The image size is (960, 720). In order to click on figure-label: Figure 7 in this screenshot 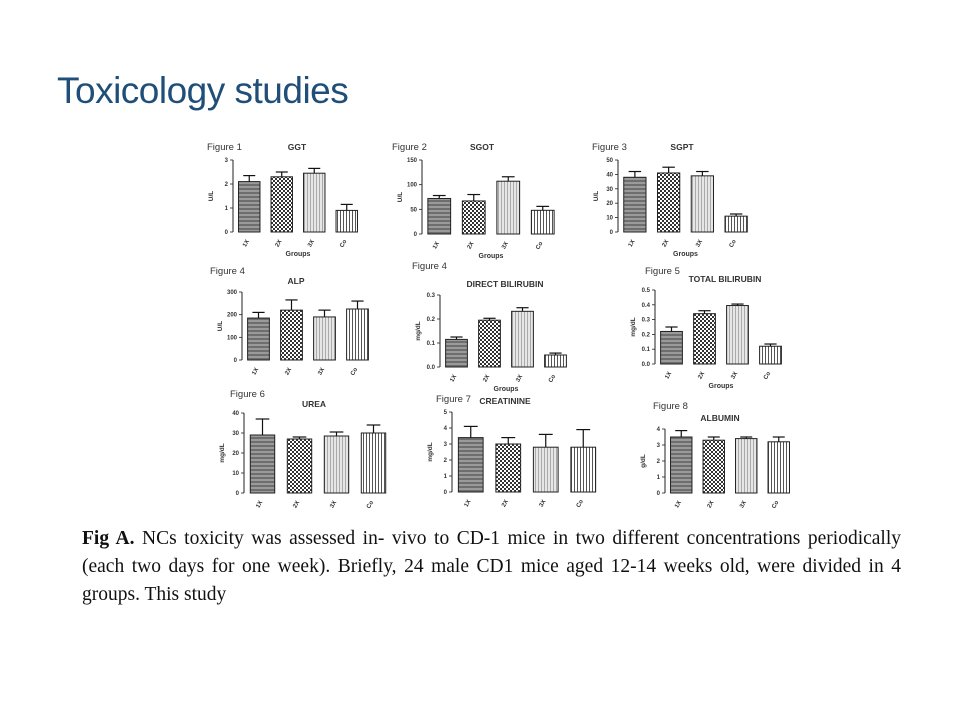, I will do `click(453, 399)`.